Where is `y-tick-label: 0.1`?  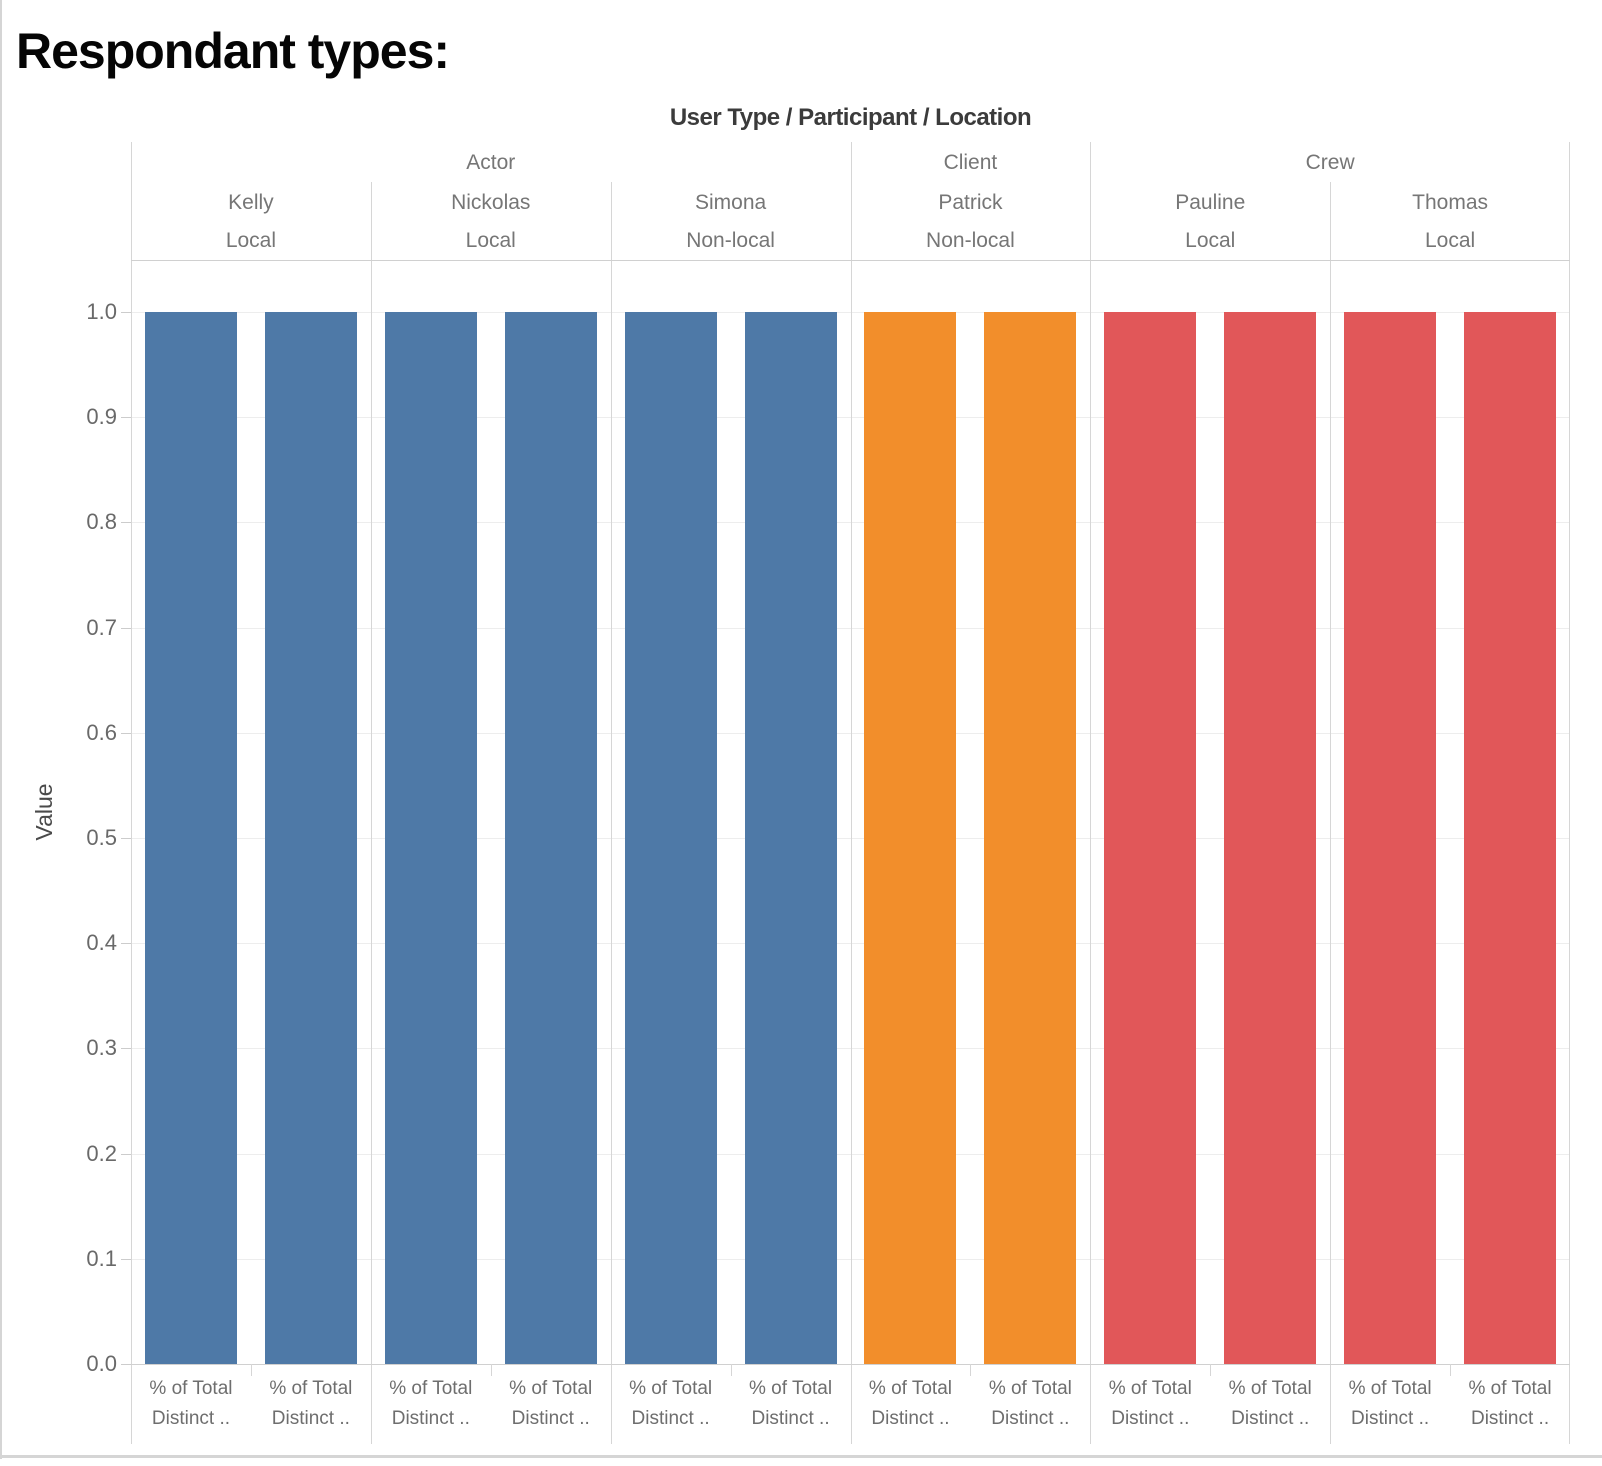 y-tick-label: 0.1 is located at coordinates (101, 1258).